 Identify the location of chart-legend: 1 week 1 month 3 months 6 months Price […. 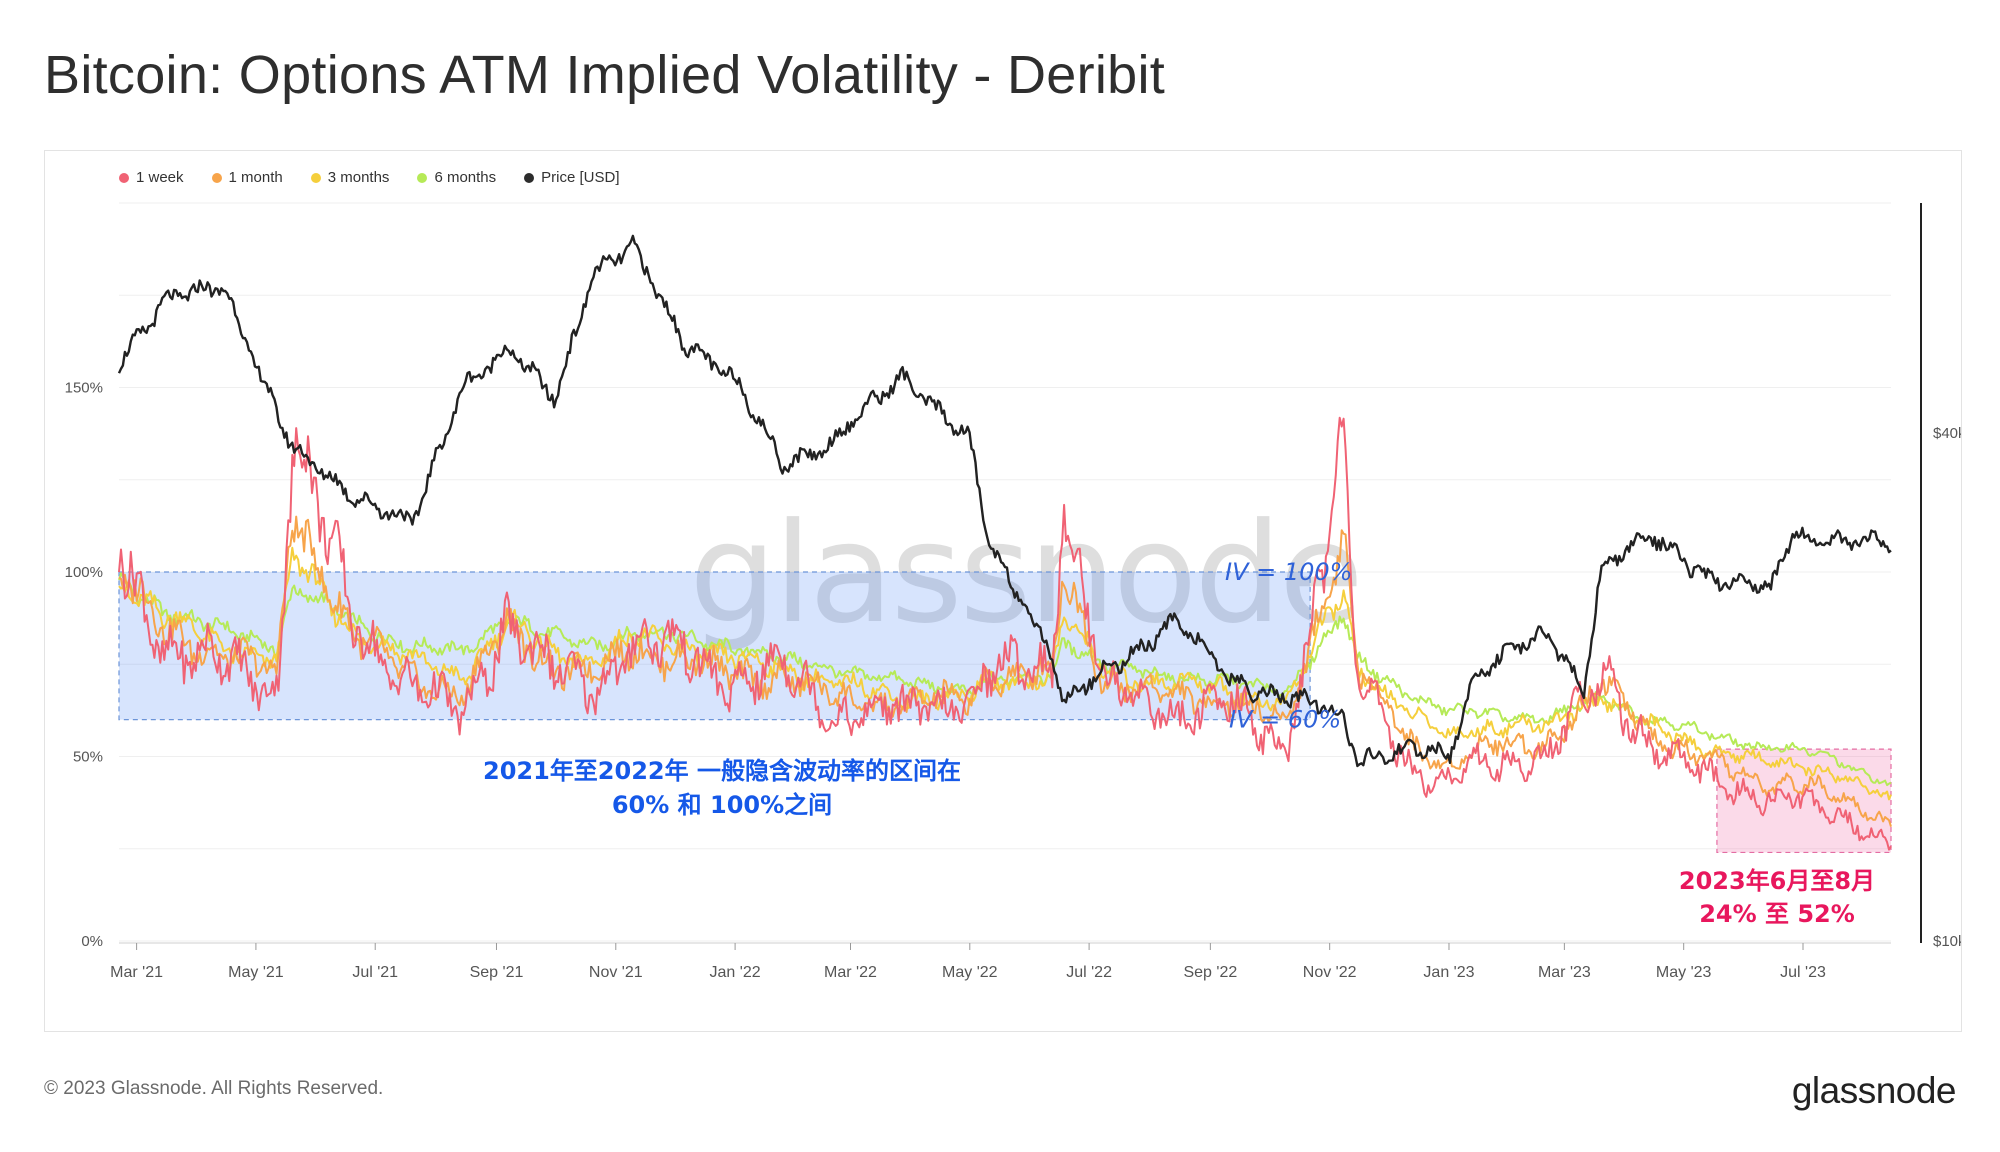
(369, 177).